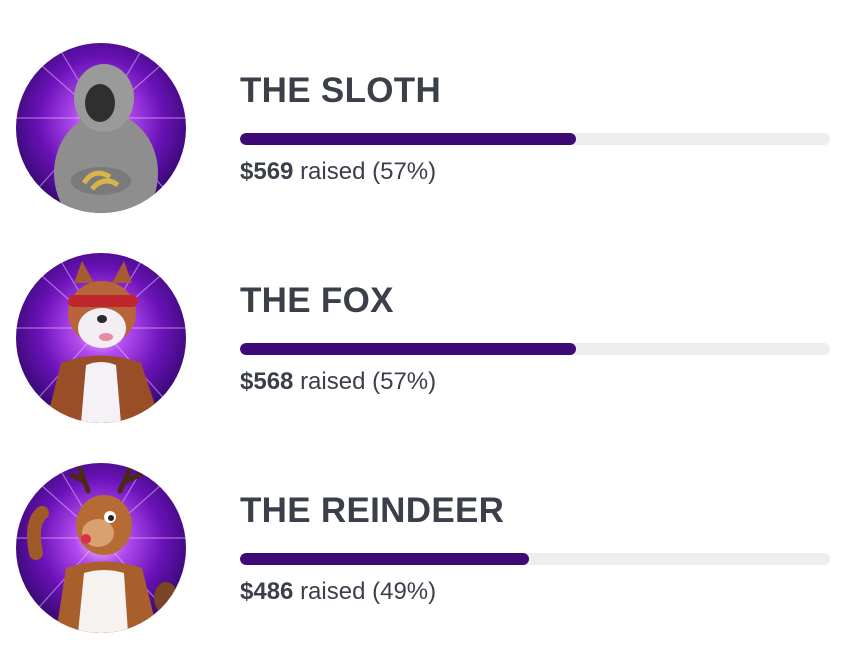  Describe the element at coordinates (317, 300) in the screenshot. I see `entry-name: THE FOX` at that location.